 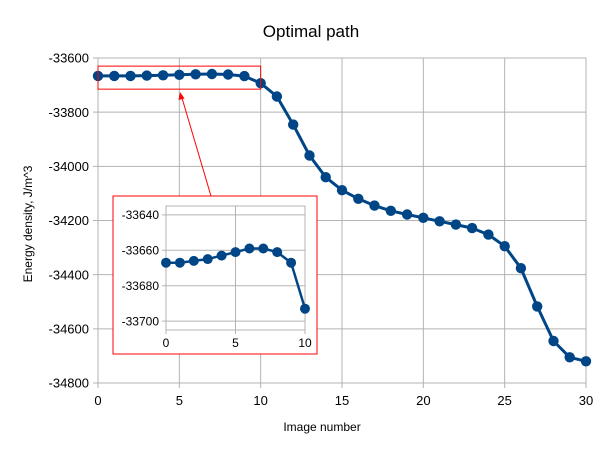 What do you see at coordinates (141, 286) in the screenshot?
I see `inset-y-tick-label: -33680` at bounding box center [141, 286].